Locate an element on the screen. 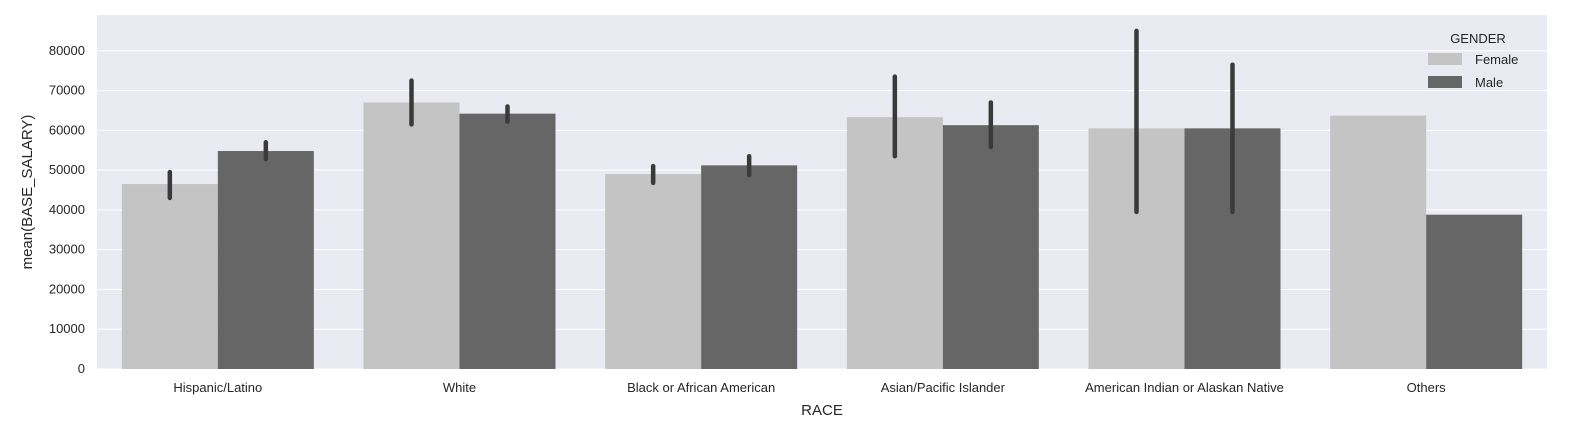 The height and width of the screenshot is (435, 1586). y-tick-label: 40000 is located at coordinates (67, 209).